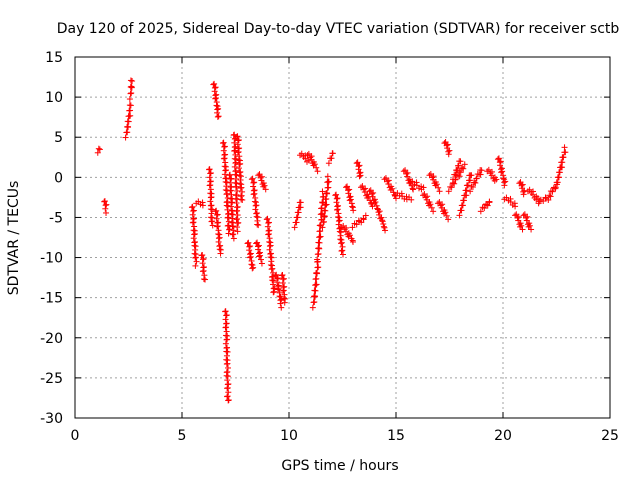 The image size is (640, 480). I want to click on y-tick-label: -25, so click(51, 379).